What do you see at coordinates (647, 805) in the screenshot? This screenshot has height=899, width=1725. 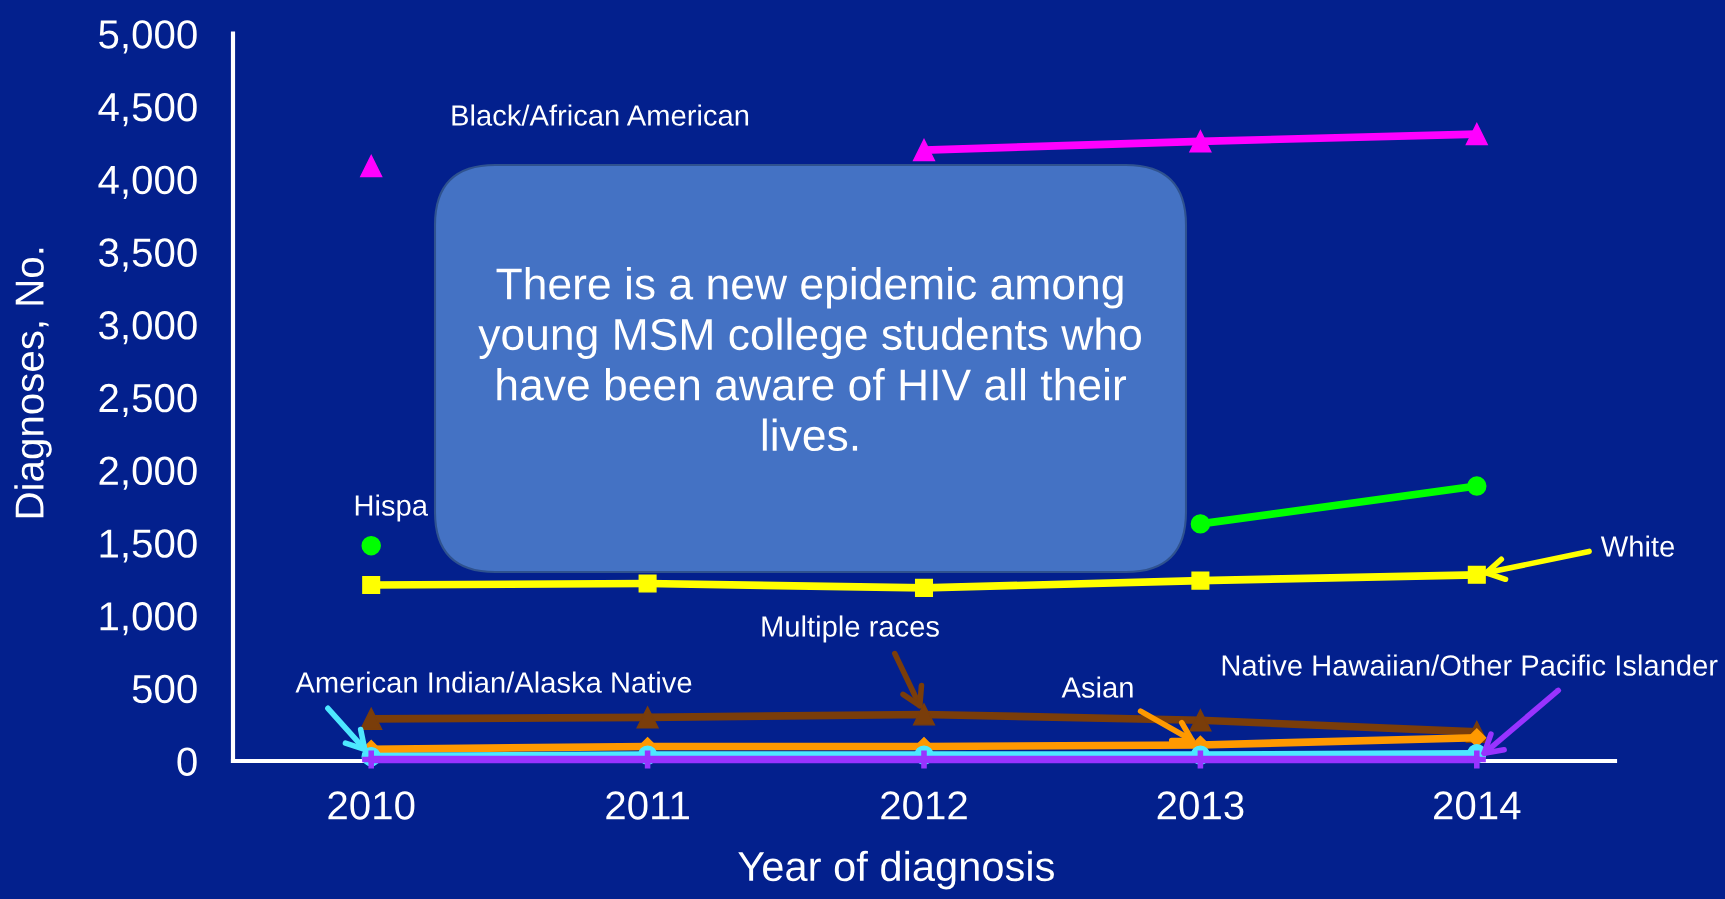 I see `x-tick-label: 2011` at bounding box center [647, 805].